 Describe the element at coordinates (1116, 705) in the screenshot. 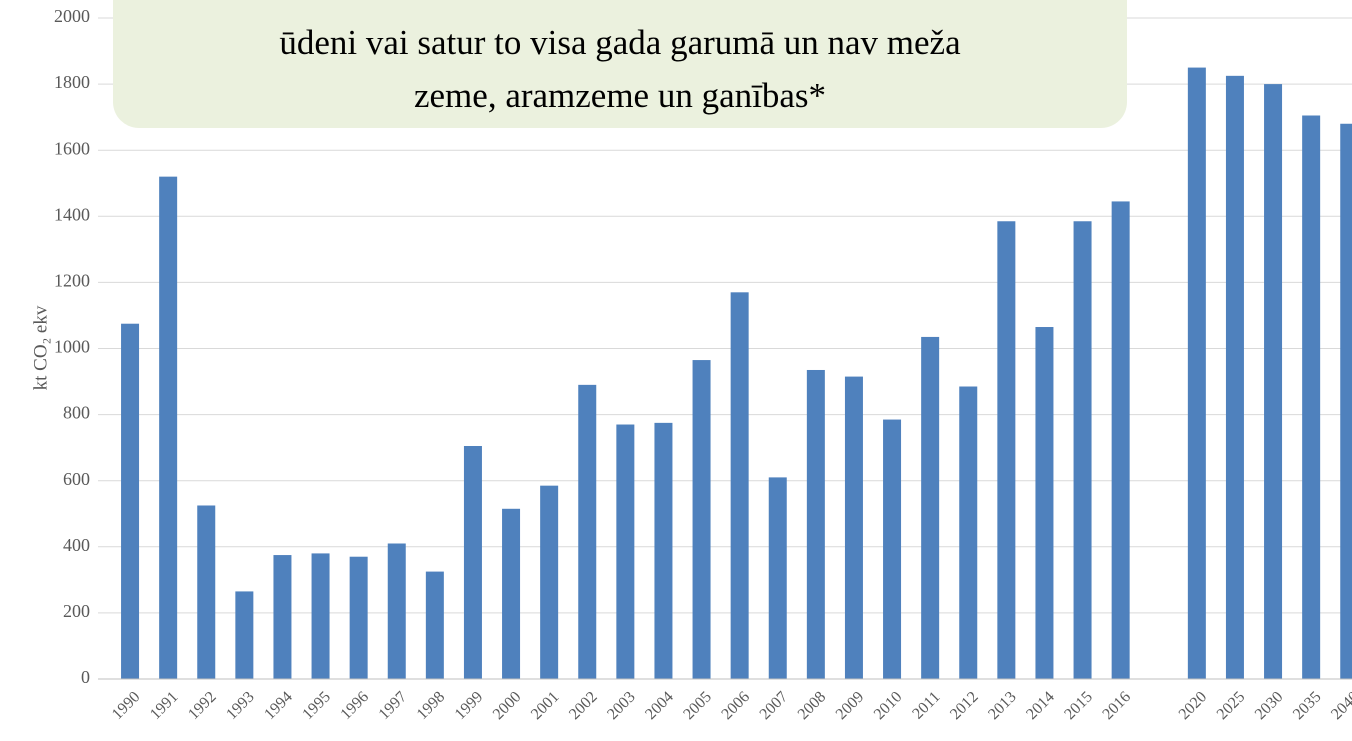

I see `x-tick-label: 2016` at that location.